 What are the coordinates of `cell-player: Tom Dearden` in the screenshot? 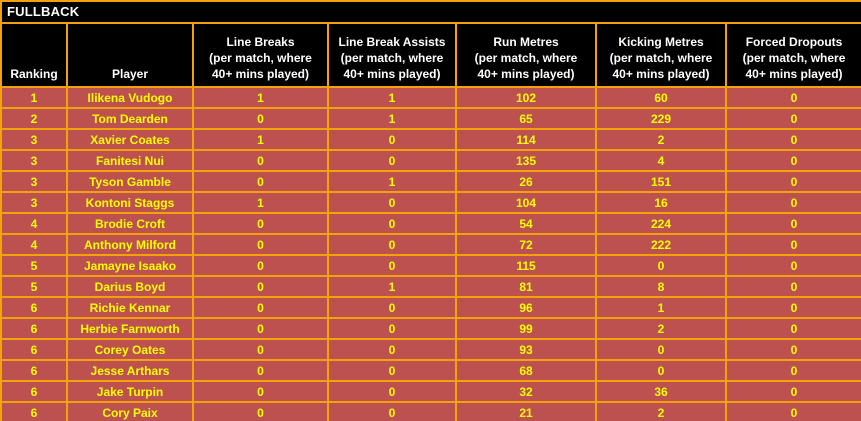 It's located at (130, 118).